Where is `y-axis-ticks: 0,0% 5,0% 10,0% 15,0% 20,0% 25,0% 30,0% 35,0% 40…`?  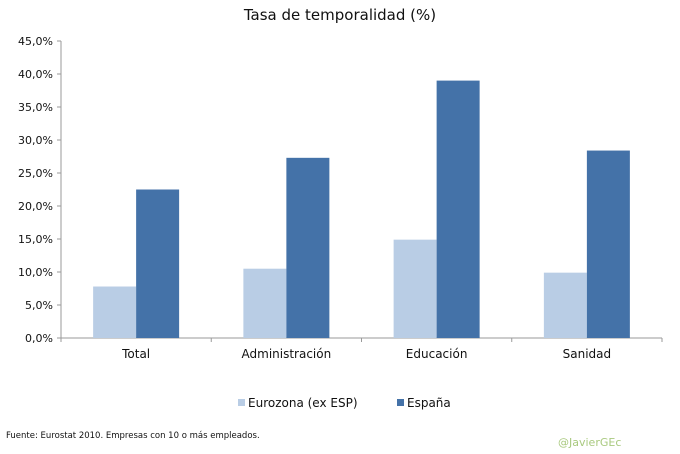
y-axis-ticks: 0,0% 5,0% 10,0% 15,0% 20,0% 25,0% 30,0% 35,0% 40… is located at coordinates (39, 190).